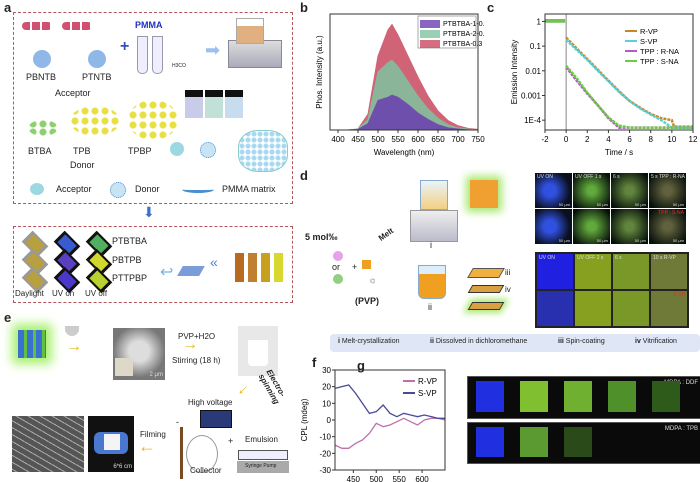 Image resolution: width=700 pixels, height=482 pixels. What do you see at coordinates (587, 139) in the screenshot?
I see `x-tick-label: 2` at bounding box center [587, 139].